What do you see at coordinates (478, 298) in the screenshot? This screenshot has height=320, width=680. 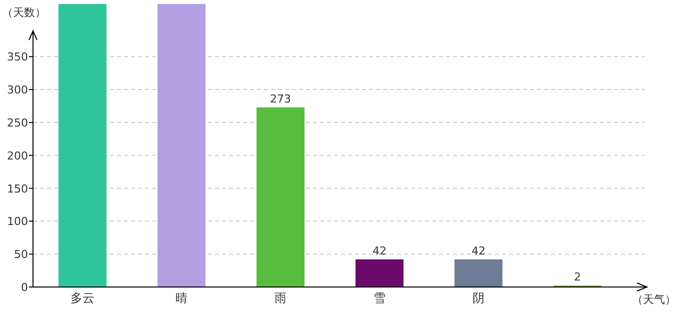 I see `x-tick-label: 阴` at bounding box center [478, 298].